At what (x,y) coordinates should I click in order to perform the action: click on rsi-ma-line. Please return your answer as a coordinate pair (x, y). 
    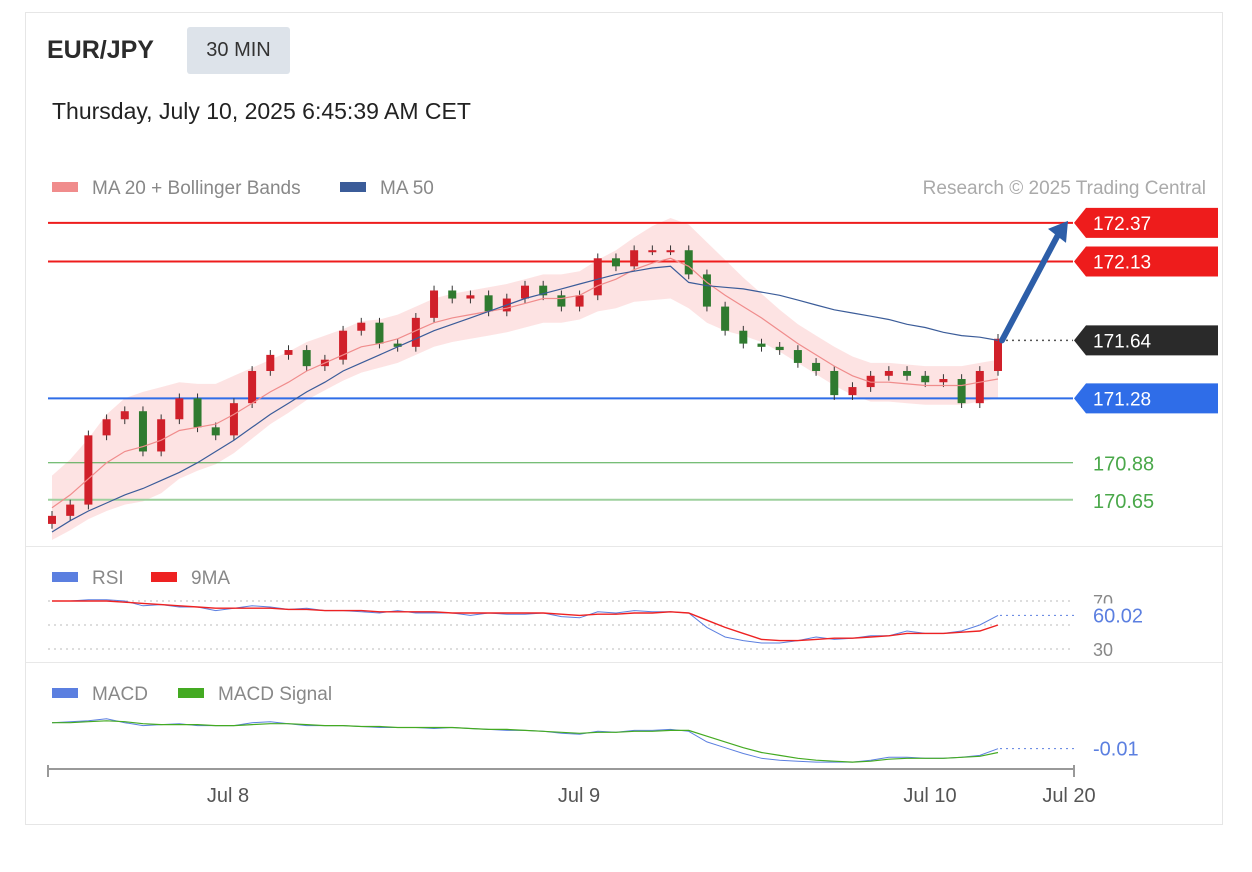
    Looking at the image, I should click on (525, 621).